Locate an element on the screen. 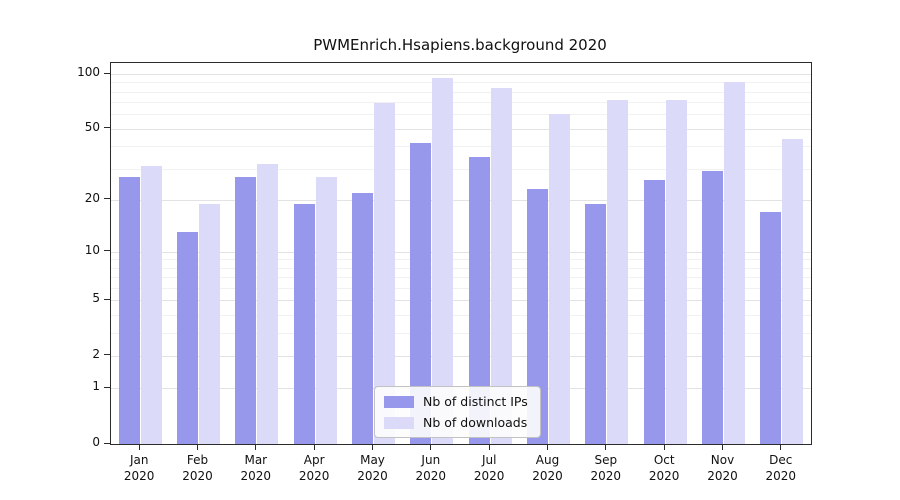 This screenshot has height=500, width=900. x-tick-mark-apr is located at coordinates (314, 447).